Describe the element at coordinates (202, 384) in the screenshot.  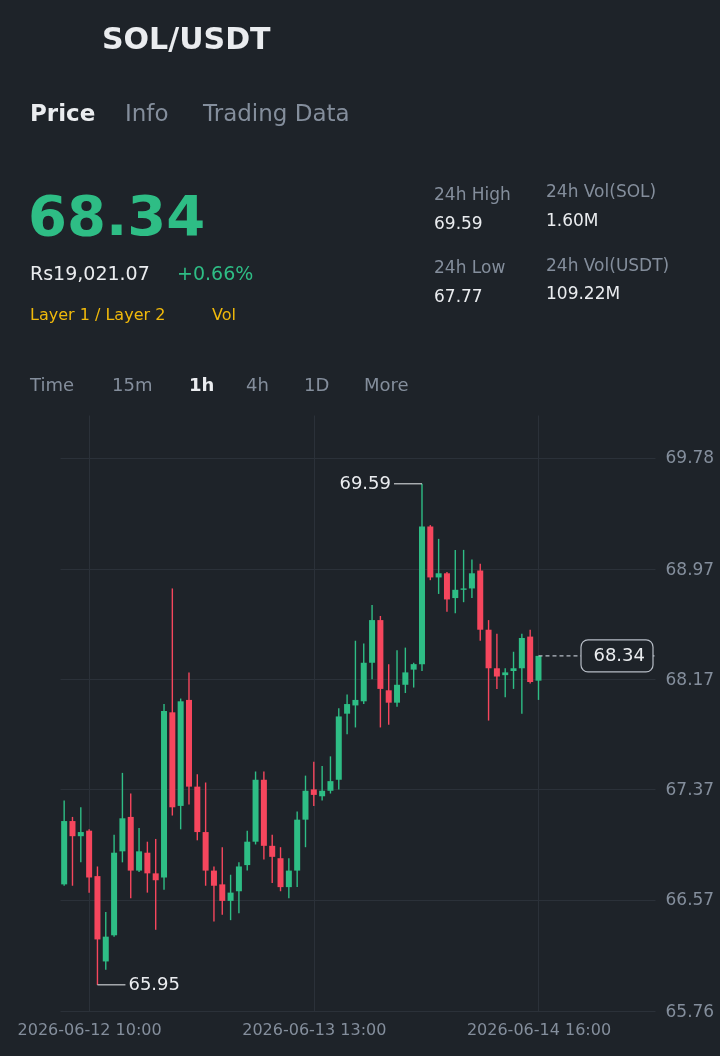
I see `text: 1h` at that location.